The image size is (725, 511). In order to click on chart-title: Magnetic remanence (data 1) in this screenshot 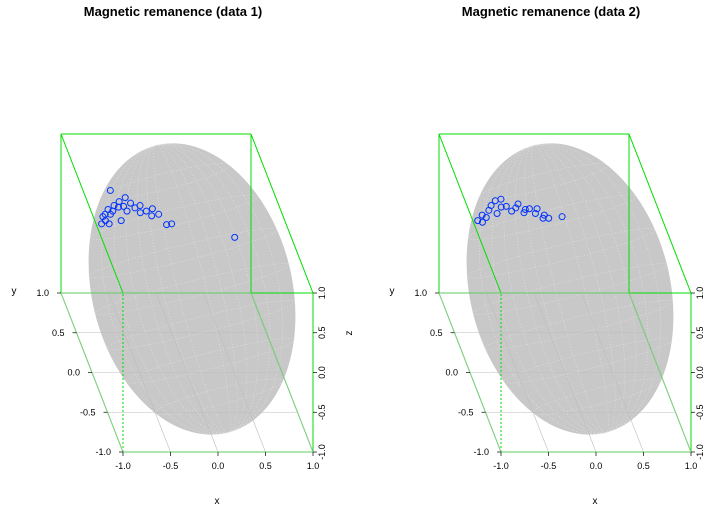, I will do `click(173, 11)`.